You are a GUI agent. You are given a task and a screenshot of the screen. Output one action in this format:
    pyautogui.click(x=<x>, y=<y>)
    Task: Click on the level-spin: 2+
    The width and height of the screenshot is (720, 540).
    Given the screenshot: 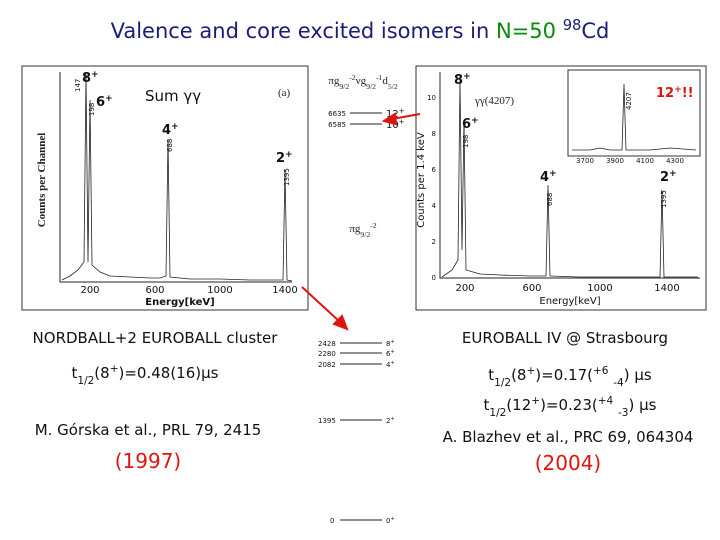 What is the action you would take?
    pyautogui.click(x=390, y=420)
    